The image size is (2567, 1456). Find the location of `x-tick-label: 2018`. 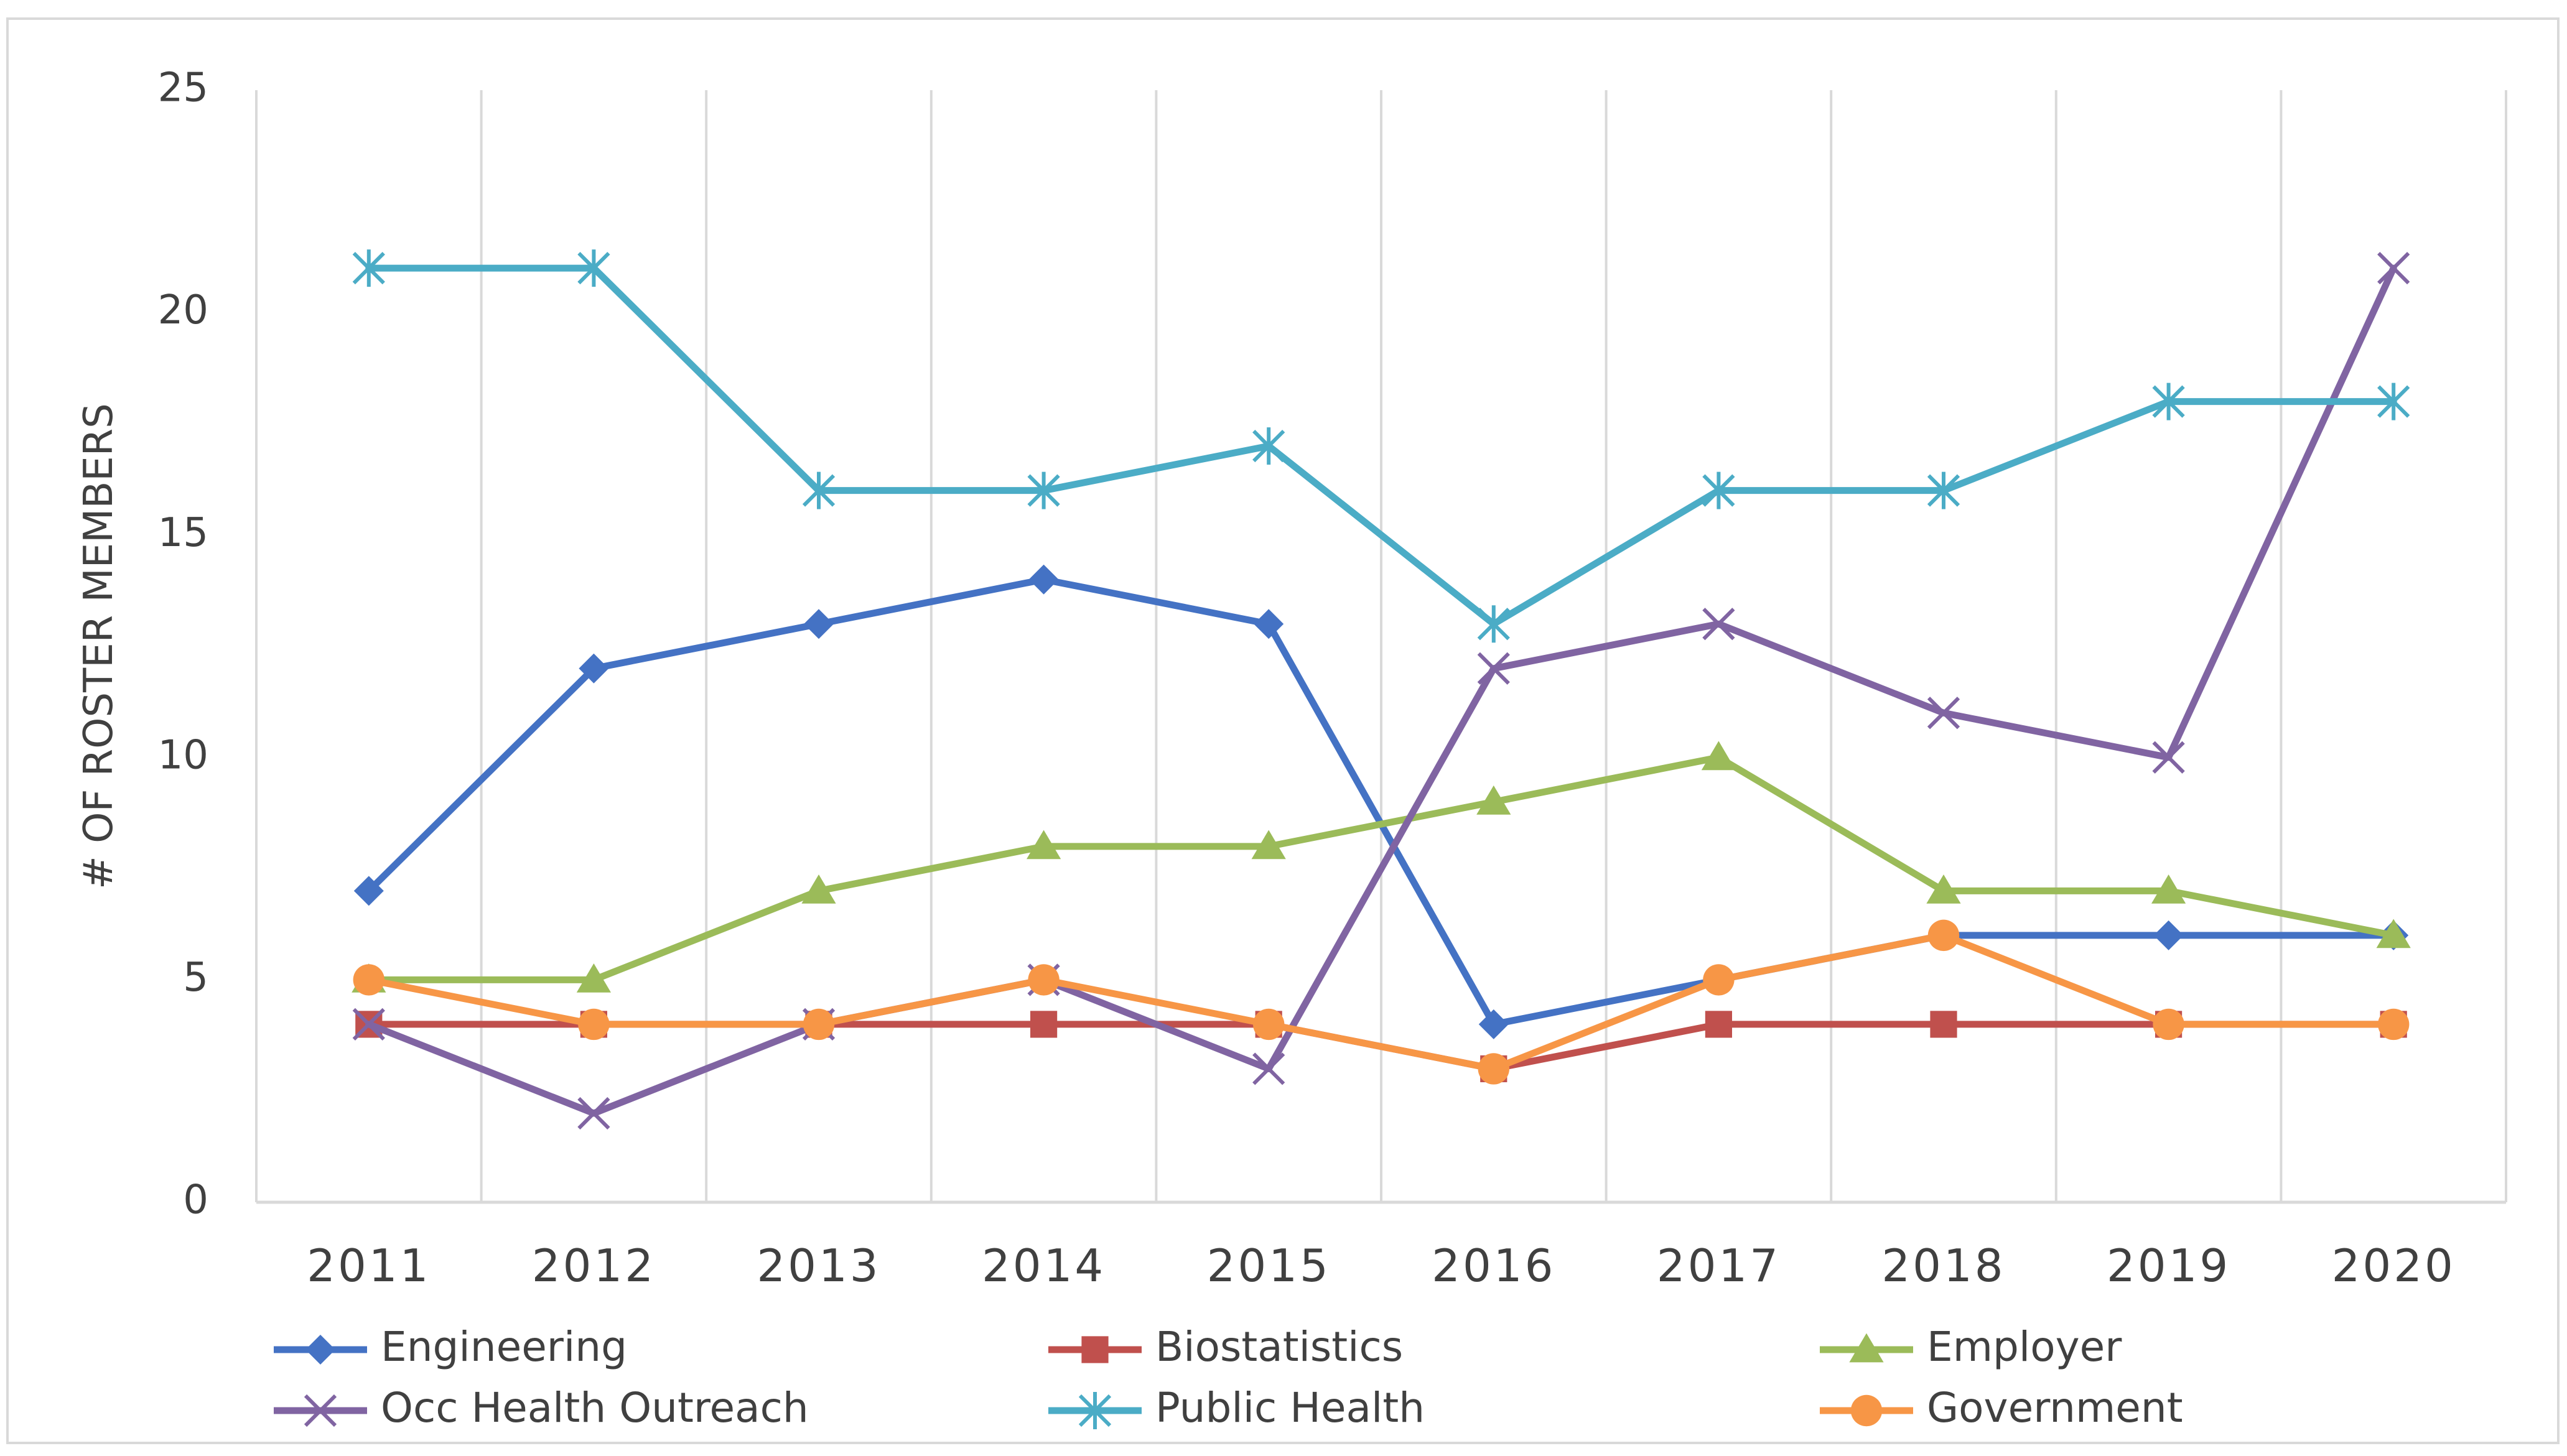

x-tick-label: 2018 is located at coordinates (1943, 1266).